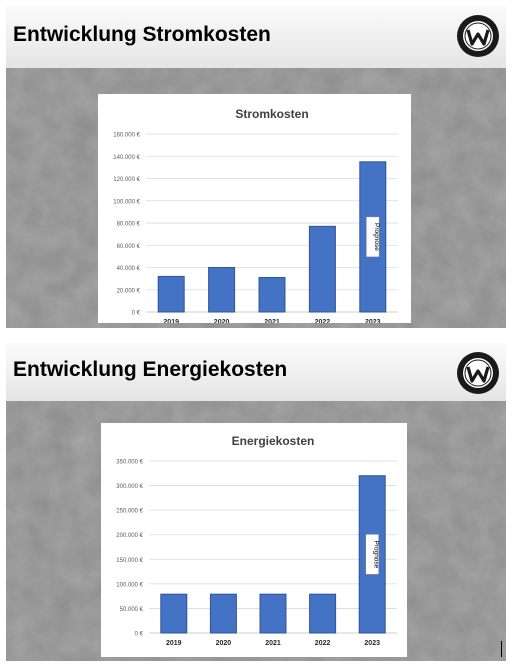 This screenshot has height=668, width=513. Describe the element at coordinates (129, 487) in the screenshot. I see `y-tick-label: 300.000 €` at that location.